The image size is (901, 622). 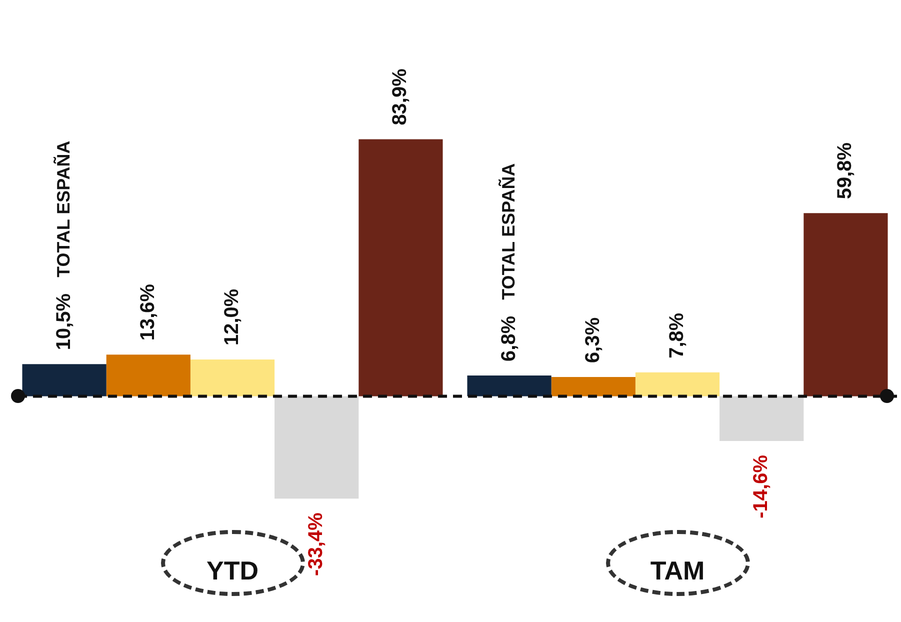 I want to click on data-label: 13,6%, so click(x=147, y=312).